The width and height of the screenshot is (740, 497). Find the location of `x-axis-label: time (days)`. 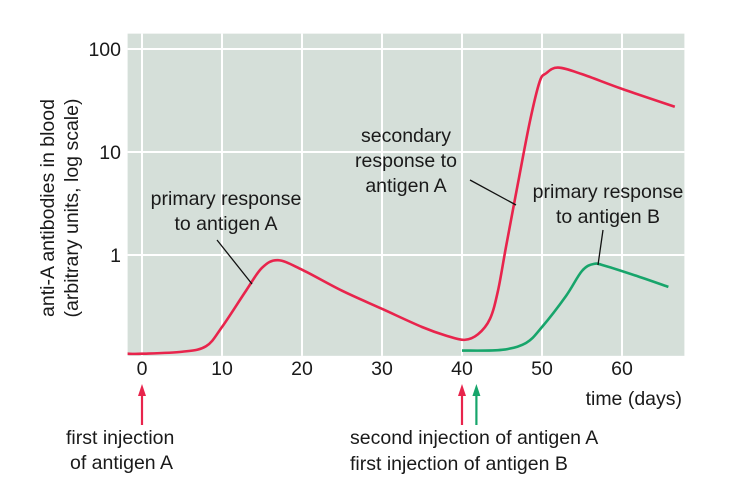

x-axis-label: time (days) is located at coordinates (634, 399).